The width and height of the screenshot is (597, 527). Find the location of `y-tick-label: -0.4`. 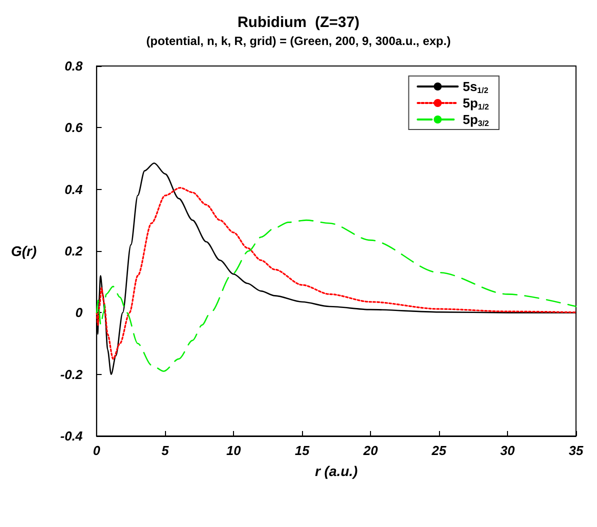

y-tick-label: -0.4 is located at coordinates (72, 436).